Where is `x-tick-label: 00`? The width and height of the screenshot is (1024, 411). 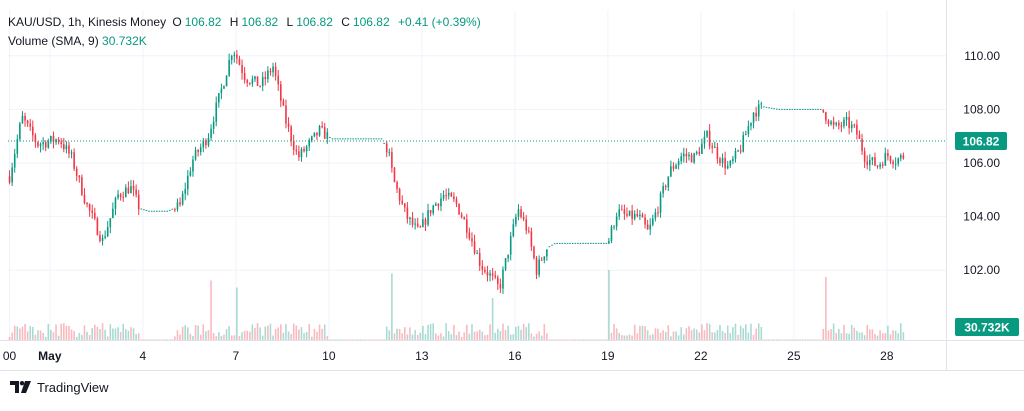
x-tick-label: 00 is located at coordinates (10, 356).